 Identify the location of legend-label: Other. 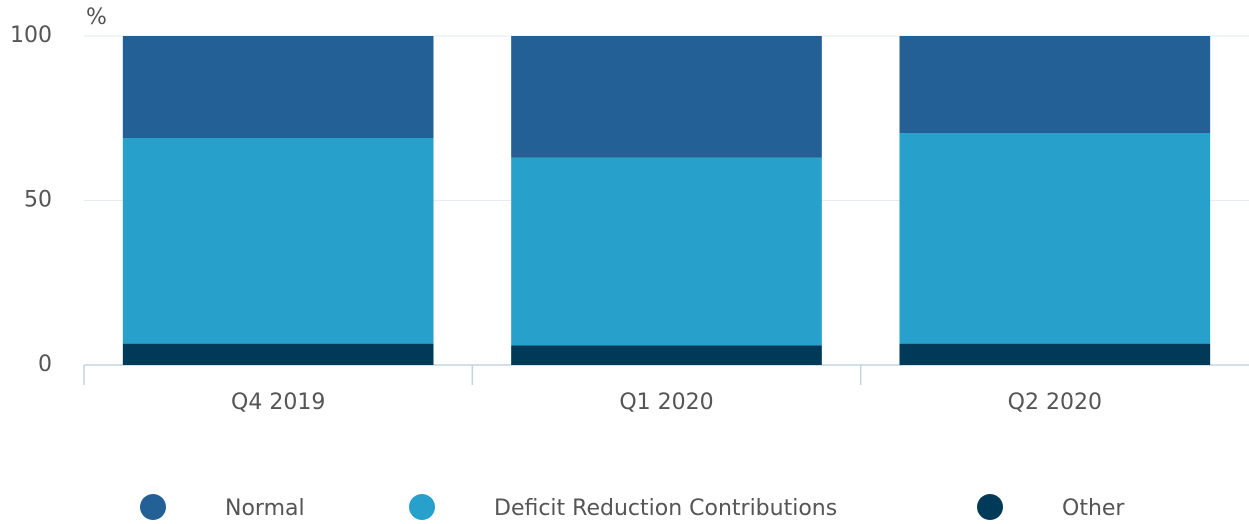
(1093, 508).